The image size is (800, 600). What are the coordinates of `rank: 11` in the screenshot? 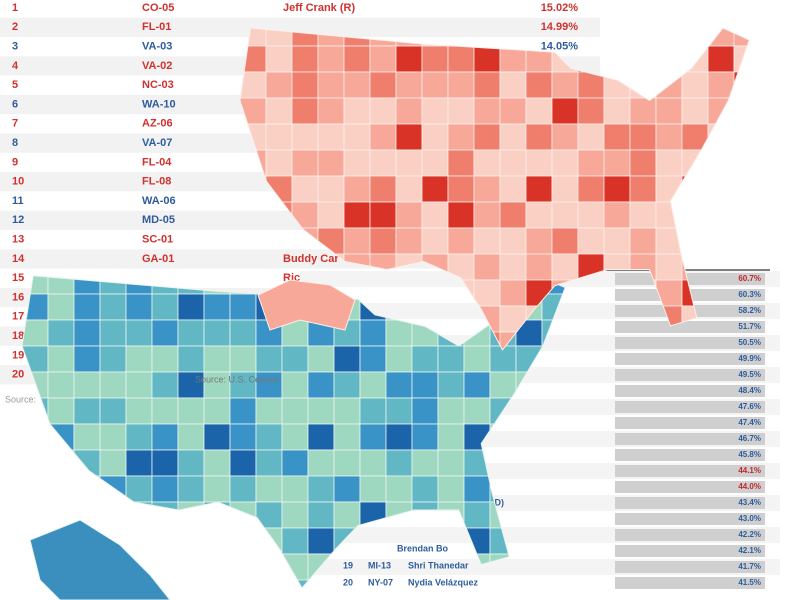 It's located at (18, 201).